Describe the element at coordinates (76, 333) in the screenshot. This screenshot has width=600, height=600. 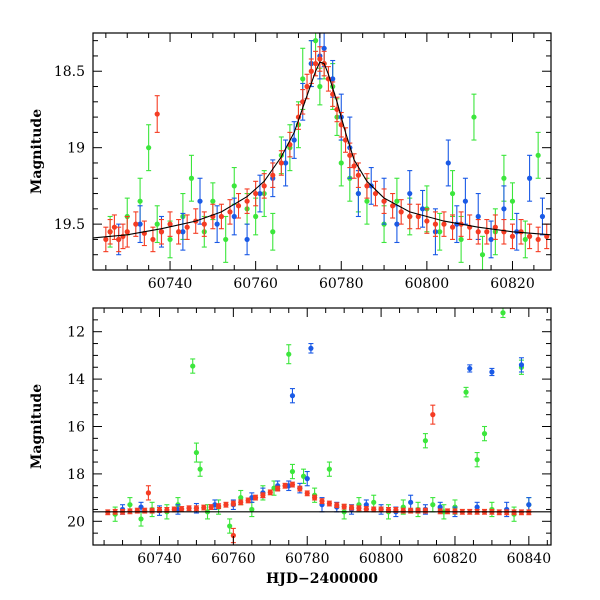
I see `y-tick-label: 12` at that location.